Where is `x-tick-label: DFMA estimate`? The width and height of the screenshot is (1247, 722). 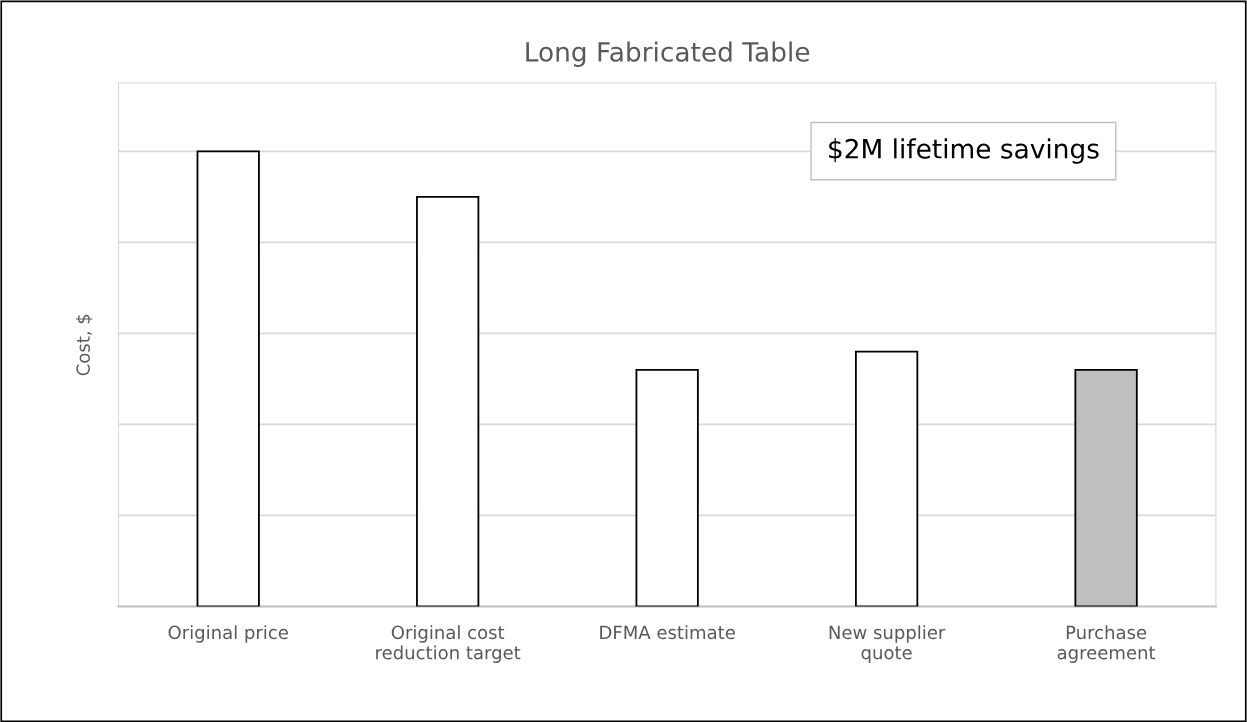
x-tick-label: DFMA estimate is located at coordinates (667, 632).